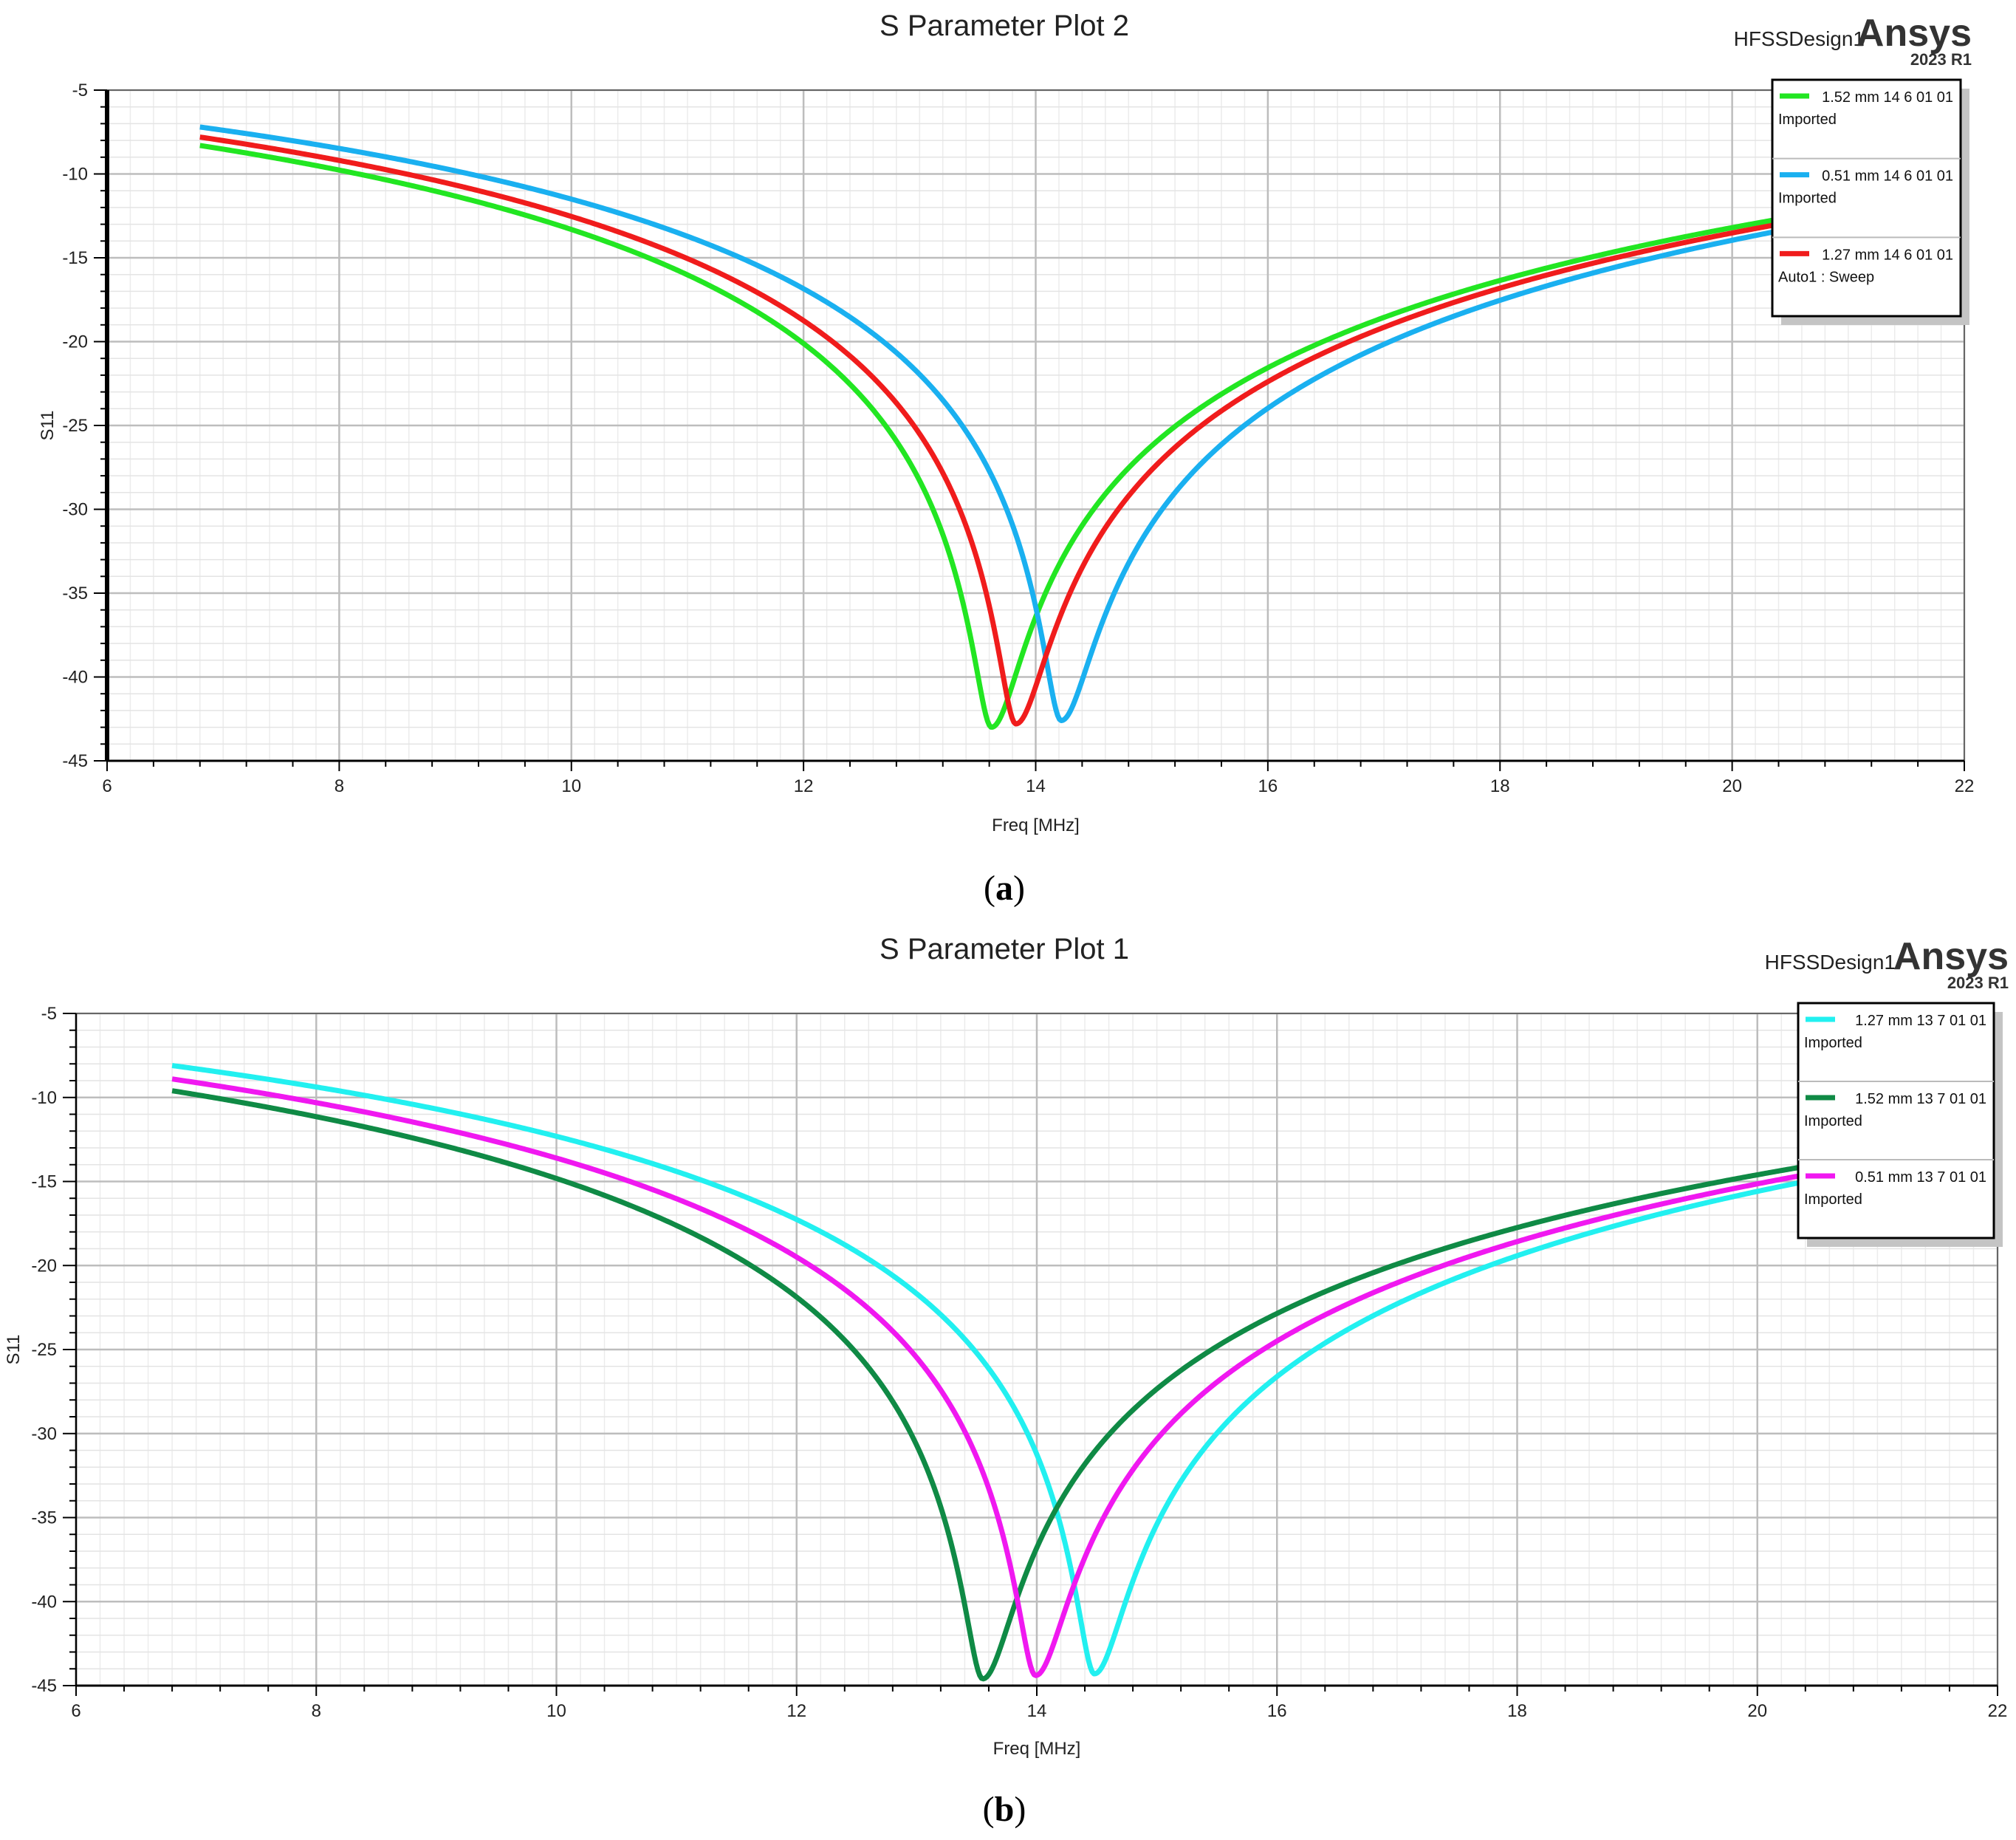 The width and height of the screenshot is (2016, 1840). I want to click on legend-label-3: 1.27 mm 14 6 01 01, so click(1888, 255).